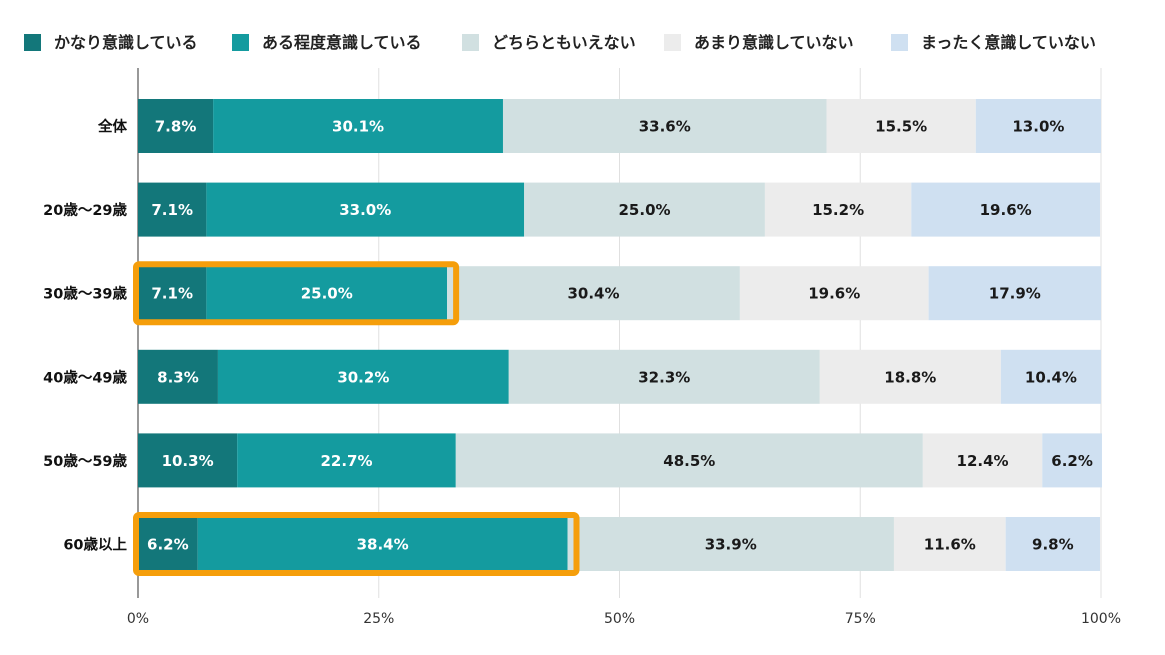 This screenshot has height=655, width=1165. I want to click on data-label: 18.8%, so click(910, 377).